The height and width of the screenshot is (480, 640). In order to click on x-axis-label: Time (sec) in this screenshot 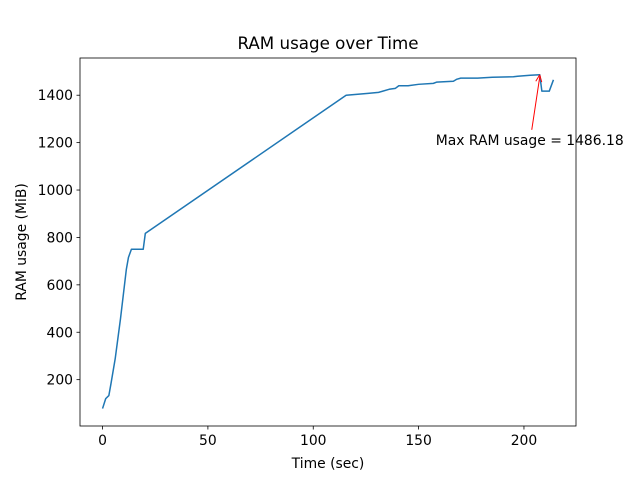, I will do `click(328, 464)`.